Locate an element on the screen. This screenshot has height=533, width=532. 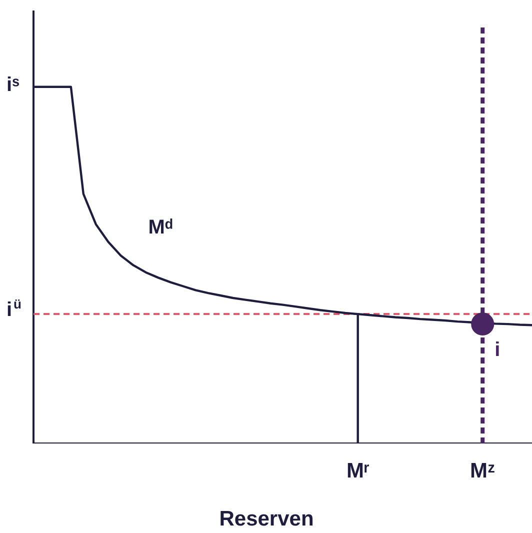
x-tick-label: Mʳ is located at coordinates (358, 471).